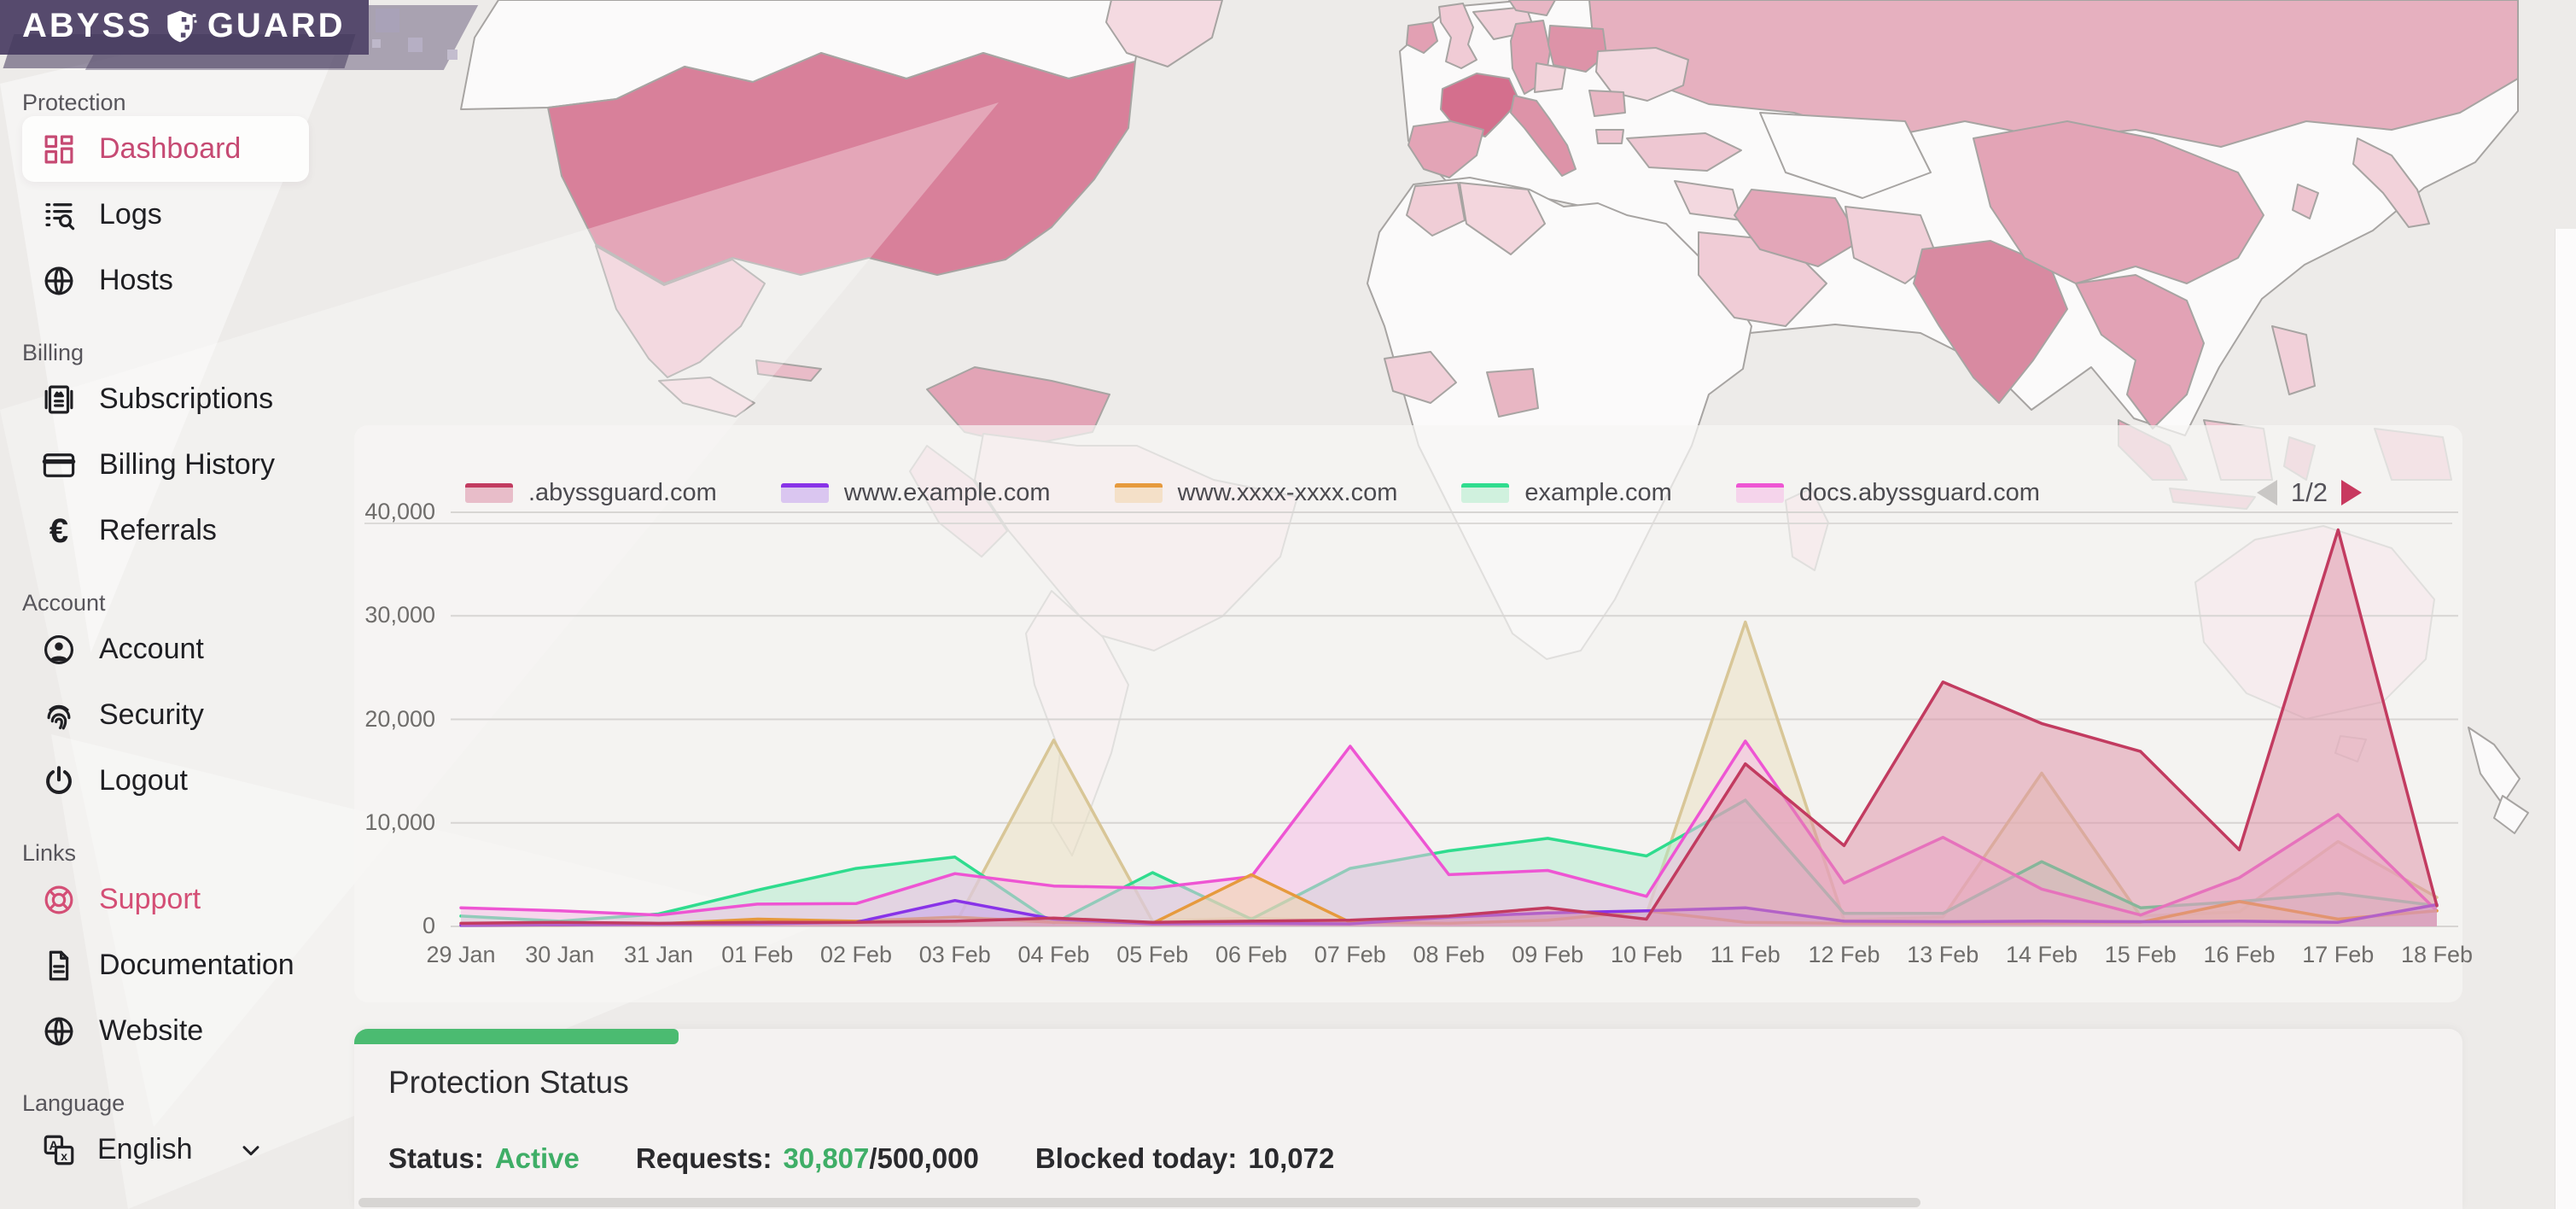 The height and width of the screenshot is (1209, 2576). Describe the element at coordinates (1798, 228) in the screenshot. I see `map-iran` at that location.